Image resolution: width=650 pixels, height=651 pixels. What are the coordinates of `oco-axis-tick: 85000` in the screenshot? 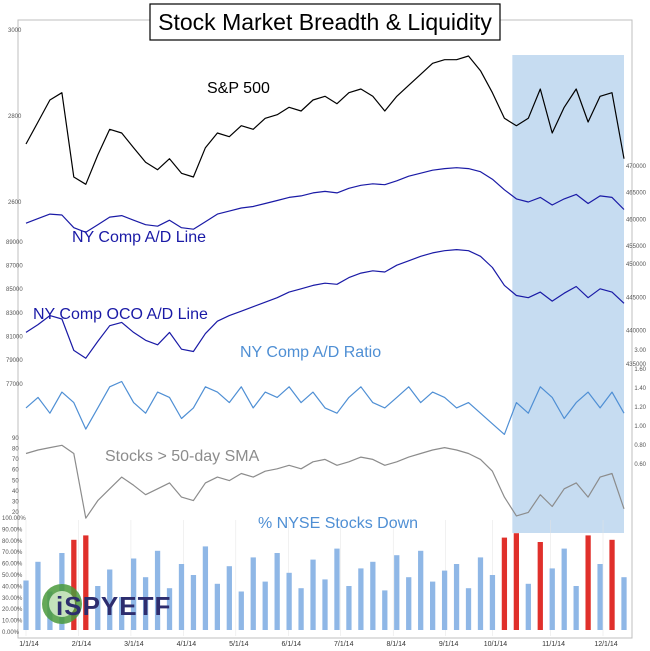 It's located at (14, 290).